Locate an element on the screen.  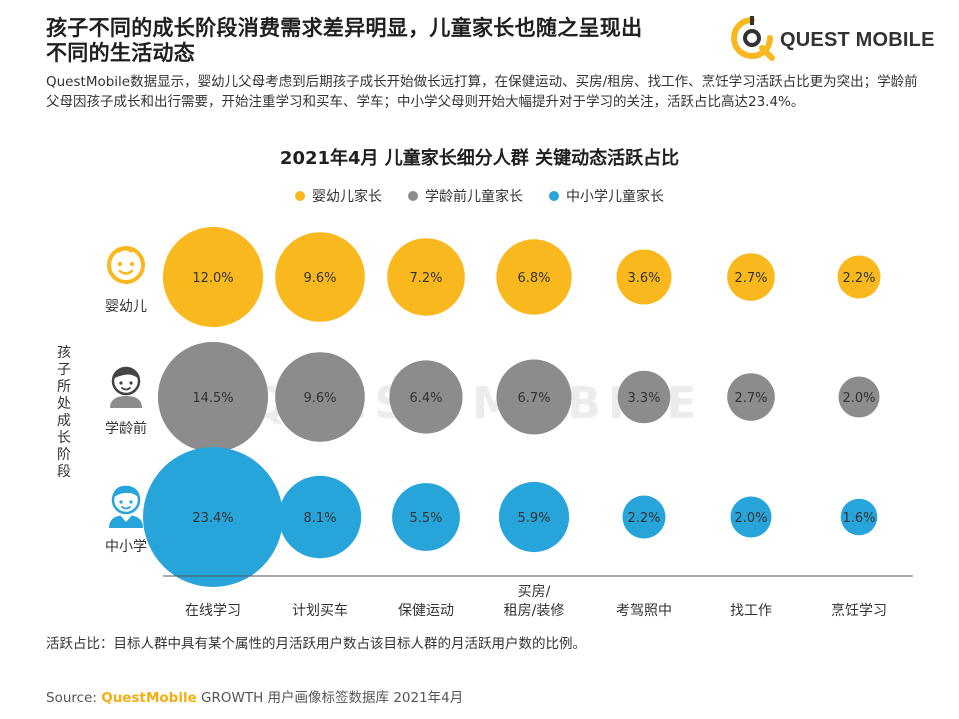
school-child-icon is located at coordinates (126, 505).